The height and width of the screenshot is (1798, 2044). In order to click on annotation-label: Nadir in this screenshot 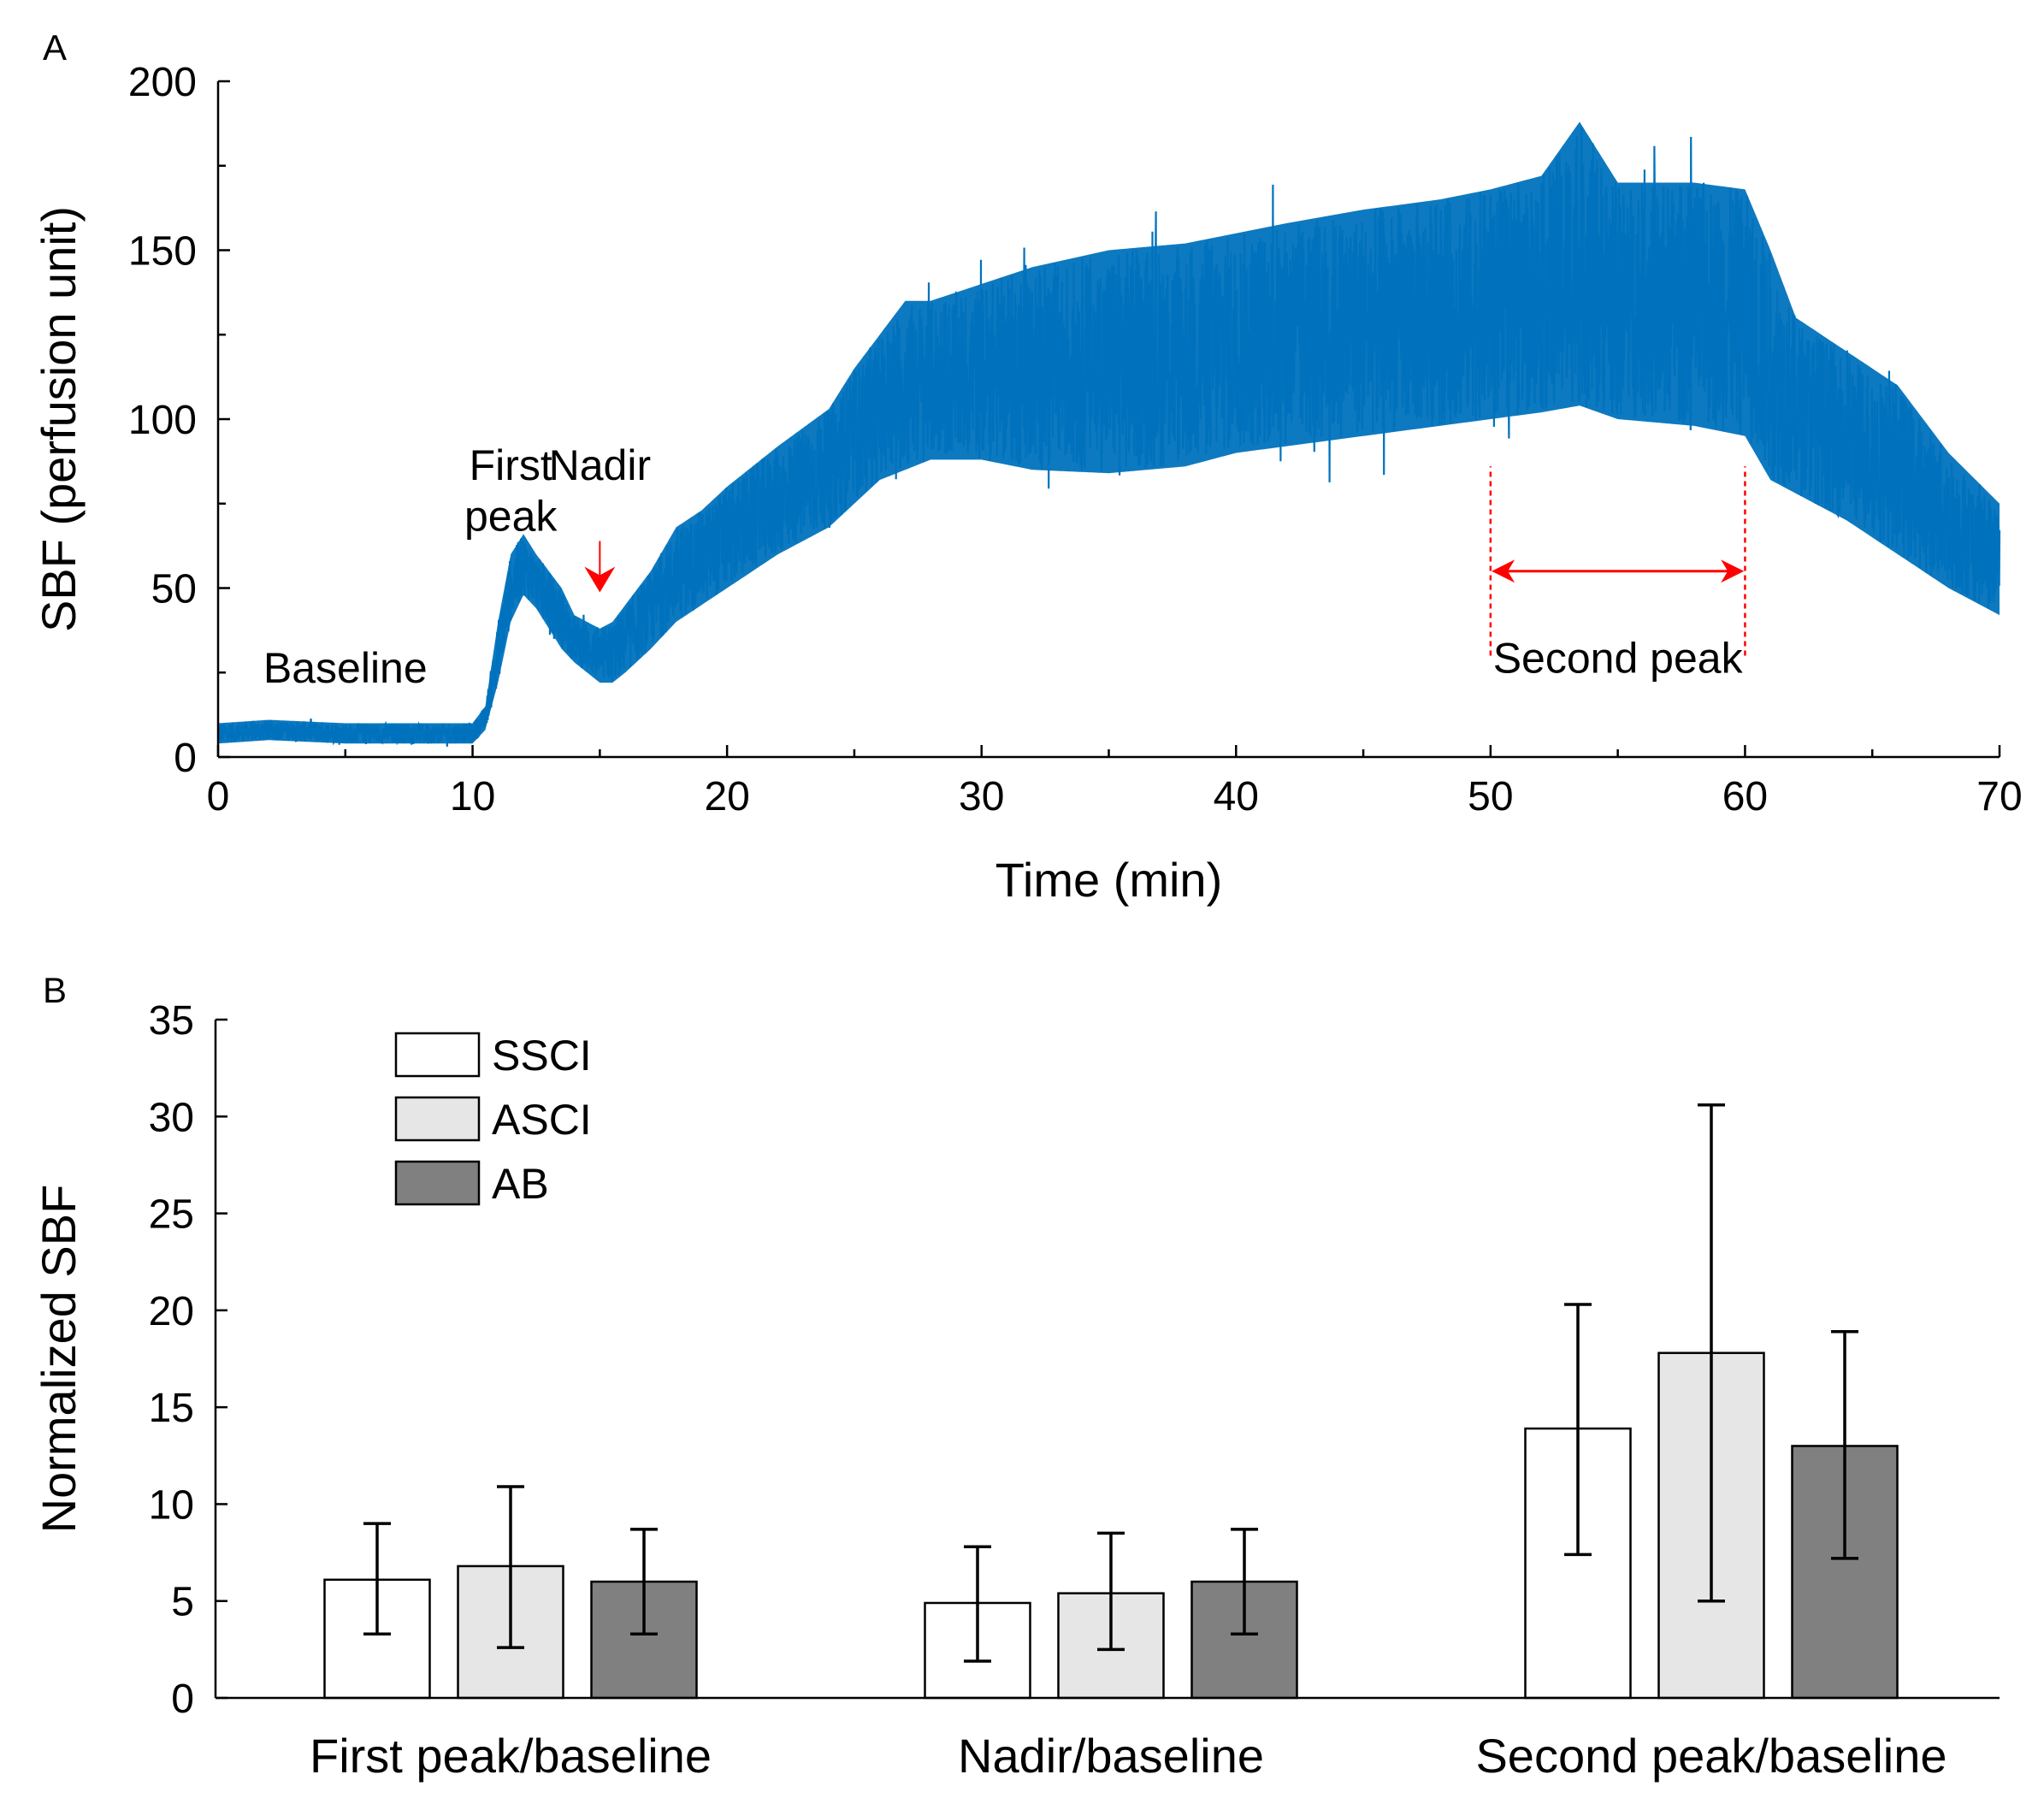, I will do `click(600, 465)`.